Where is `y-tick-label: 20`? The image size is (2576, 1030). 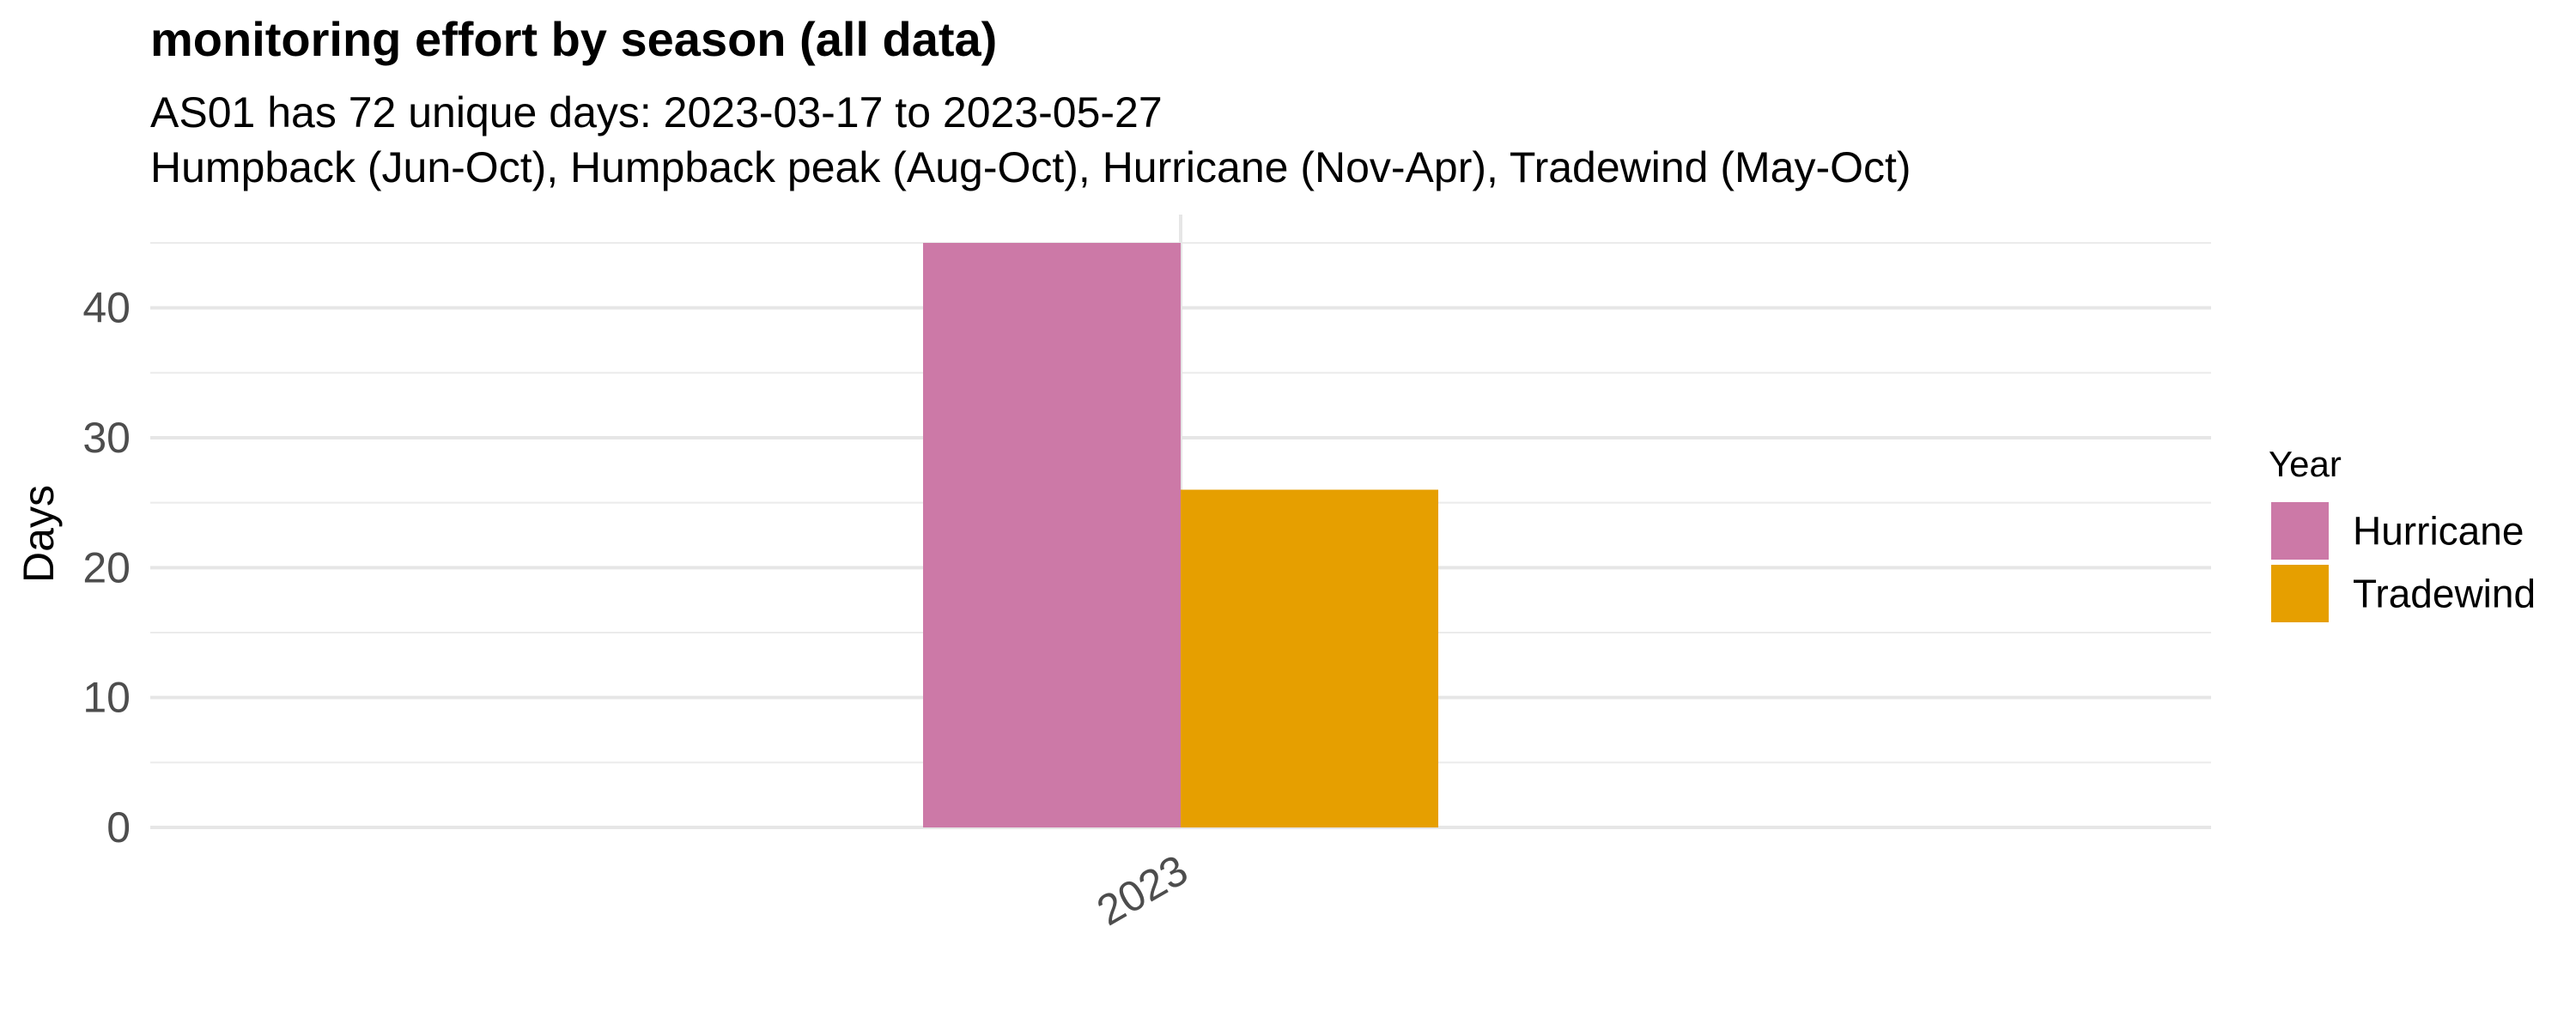
y-tick-label: 20 is located at coordinates (106, 567).